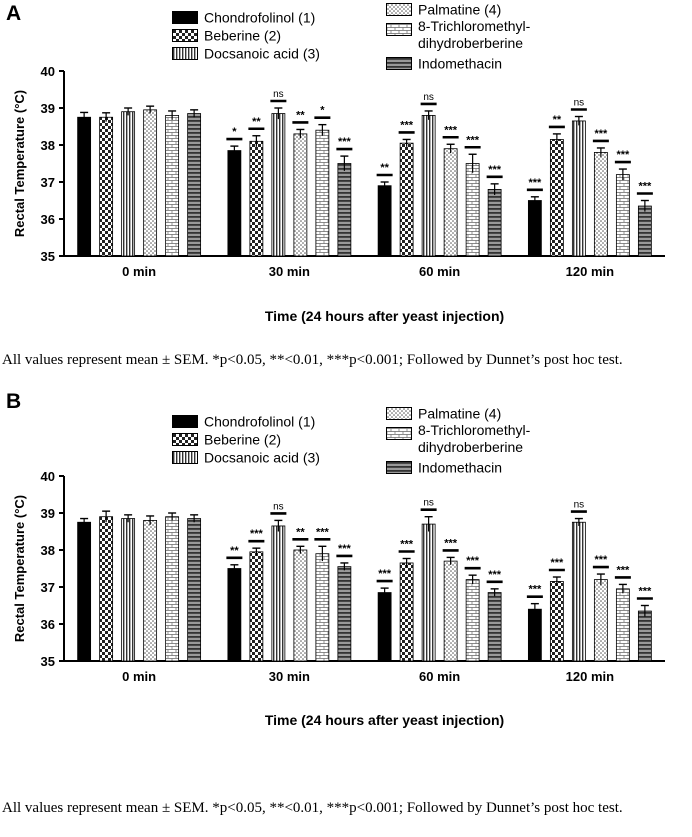  Describe the element at coordinates (590, 676) in the screenshot. I see `x-tick-label: 120 min` at that location.